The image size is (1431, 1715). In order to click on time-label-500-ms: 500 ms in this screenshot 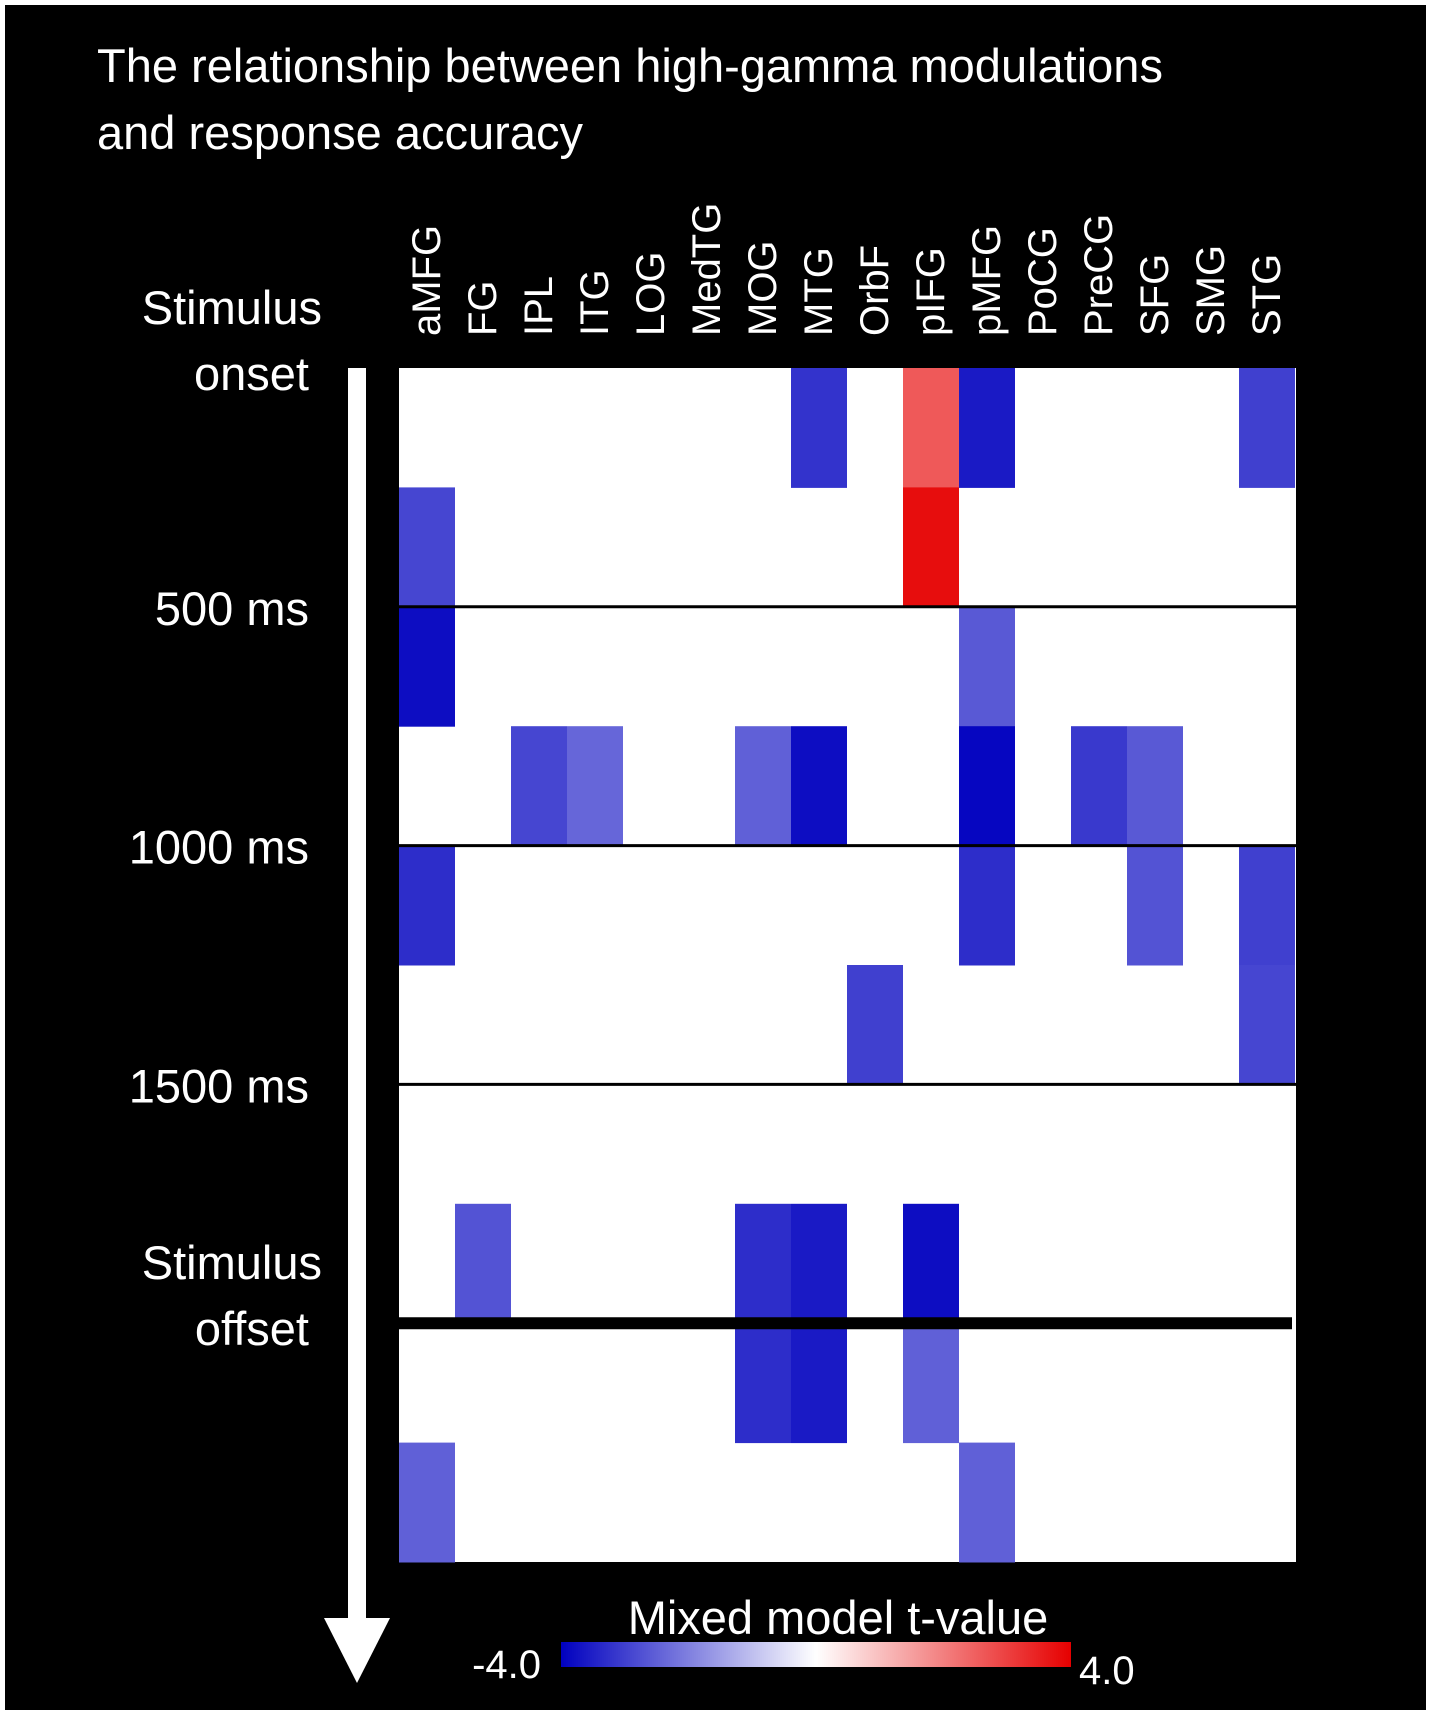, I will do `click(232, 608)`.